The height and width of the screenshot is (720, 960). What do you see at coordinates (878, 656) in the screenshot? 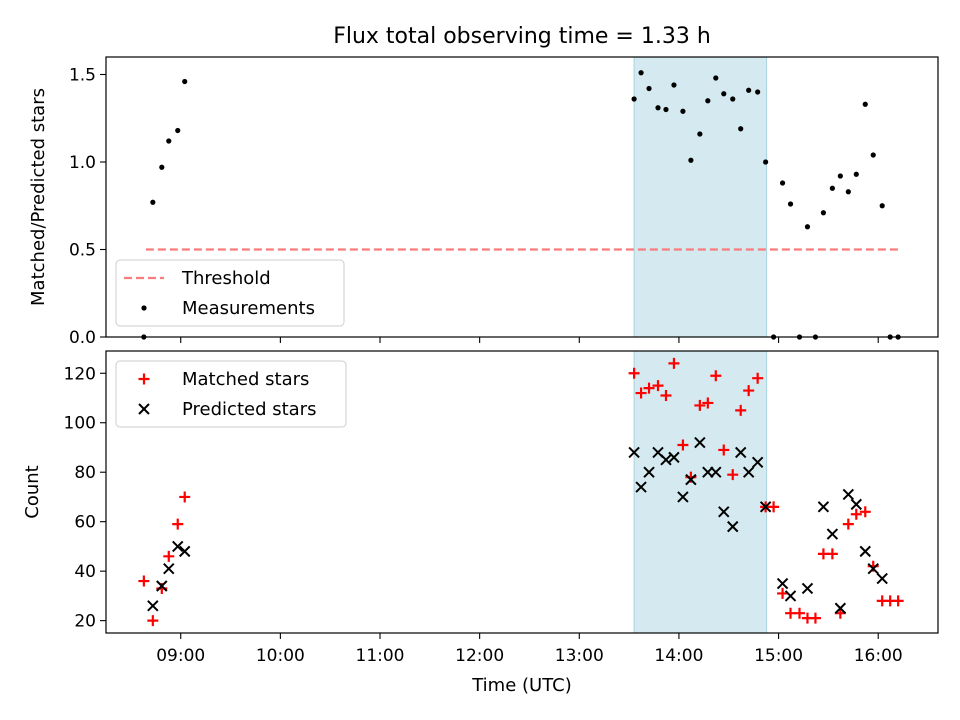
I see `x-tick-label: 16:00` at bounding box center [878, 656].